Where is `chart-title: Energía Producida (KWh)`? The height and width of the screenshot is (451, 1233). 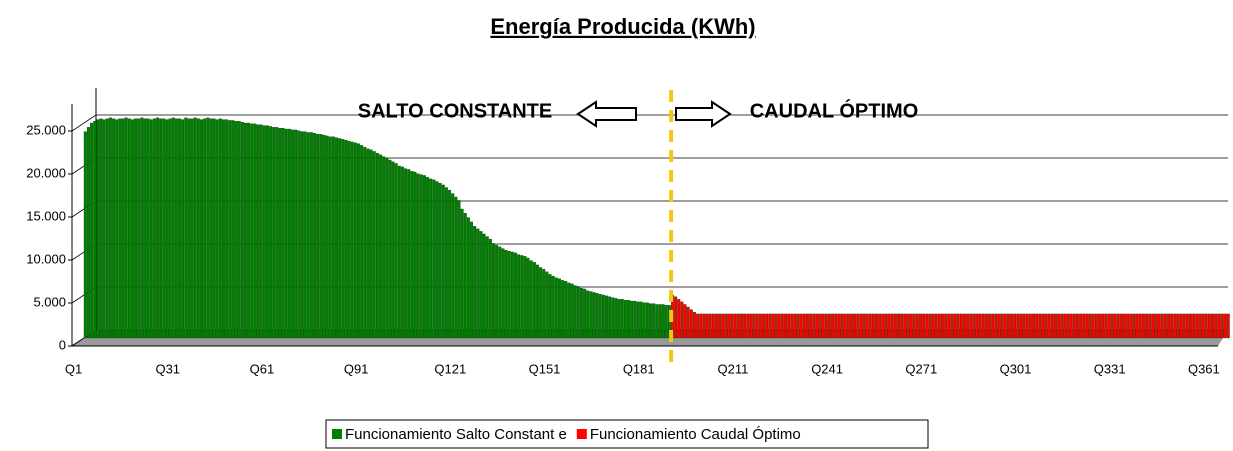
chart-title: Energía Producida (KWh) is located at coordinates (622, 26).